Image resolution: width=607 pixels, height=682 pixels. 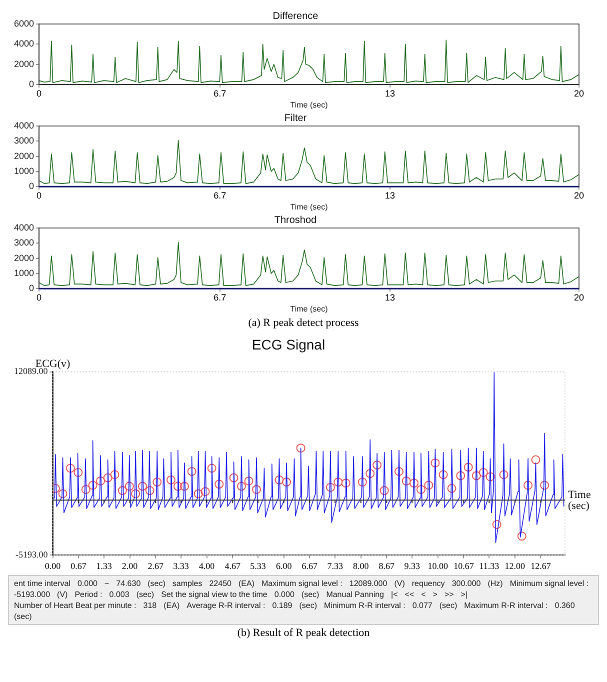 What do you see at coordinates (232, 565) in the screenshot?
I see `x-tick-label: 4.67` at bounding box center [232, 565].